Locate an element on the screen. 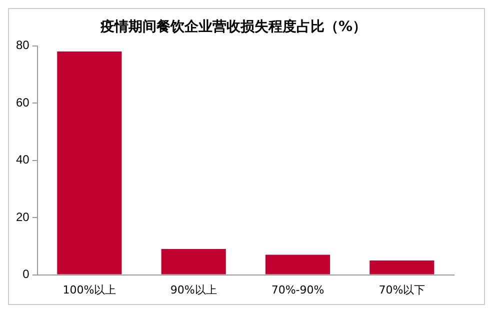 The height and width of the screenshot is (313, 493). x-tick-label: 90%以上 is located at coordinates (193, 289).